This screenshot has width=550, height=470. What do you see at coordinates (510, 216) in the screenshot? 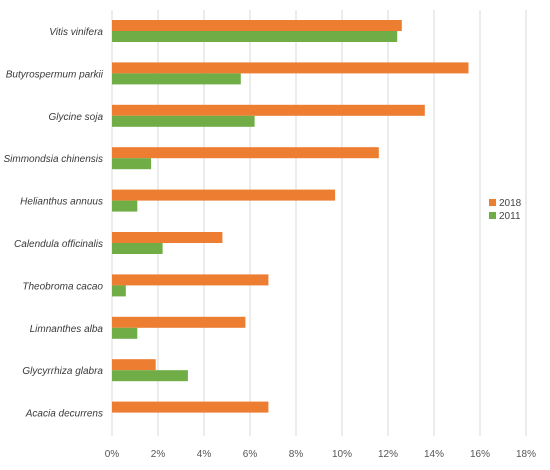
I see `legend-label-2011: 2011` at bounding box center [510, 216].